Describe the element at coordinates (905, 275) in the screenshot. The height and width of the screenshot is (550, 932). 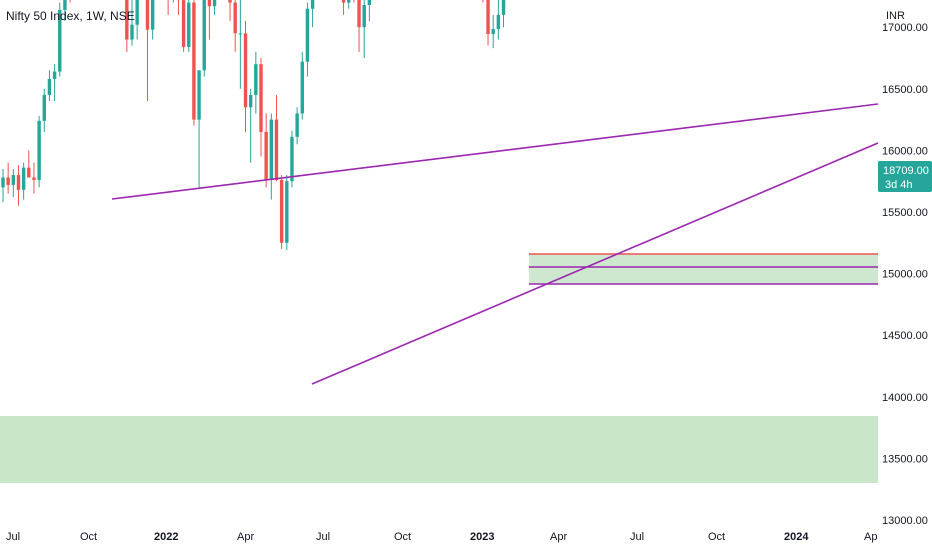
I see `y-tick-label: 15000.00` at that location.